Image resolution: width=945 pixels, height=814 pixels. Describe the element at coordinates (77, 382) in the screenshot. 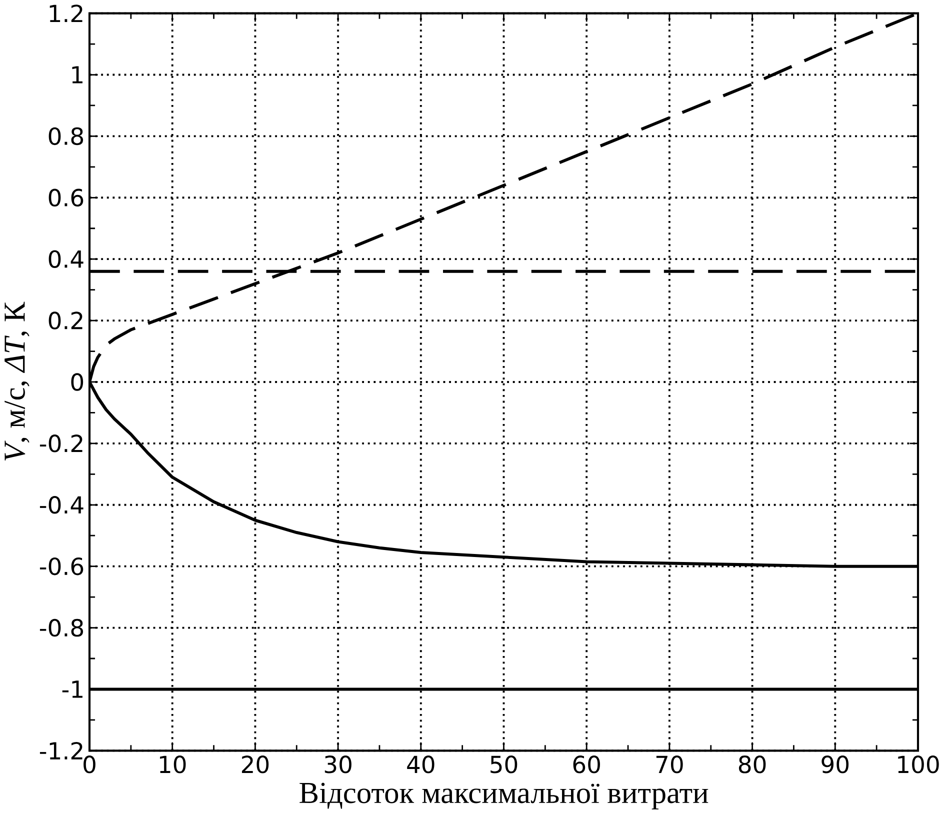

I see `y-tick-label: 0` at that location.